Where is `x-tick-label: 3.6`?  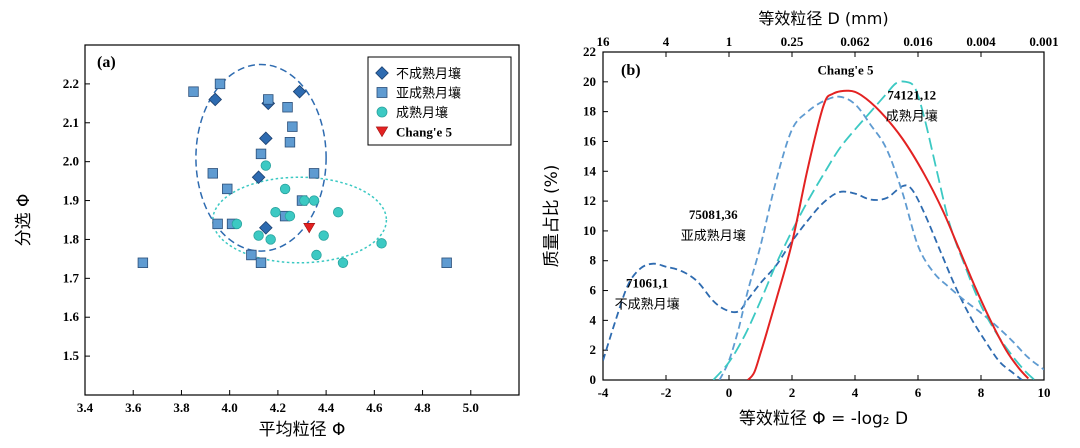
x-tick-label: 3.6 is located at coordinates (133, 407).